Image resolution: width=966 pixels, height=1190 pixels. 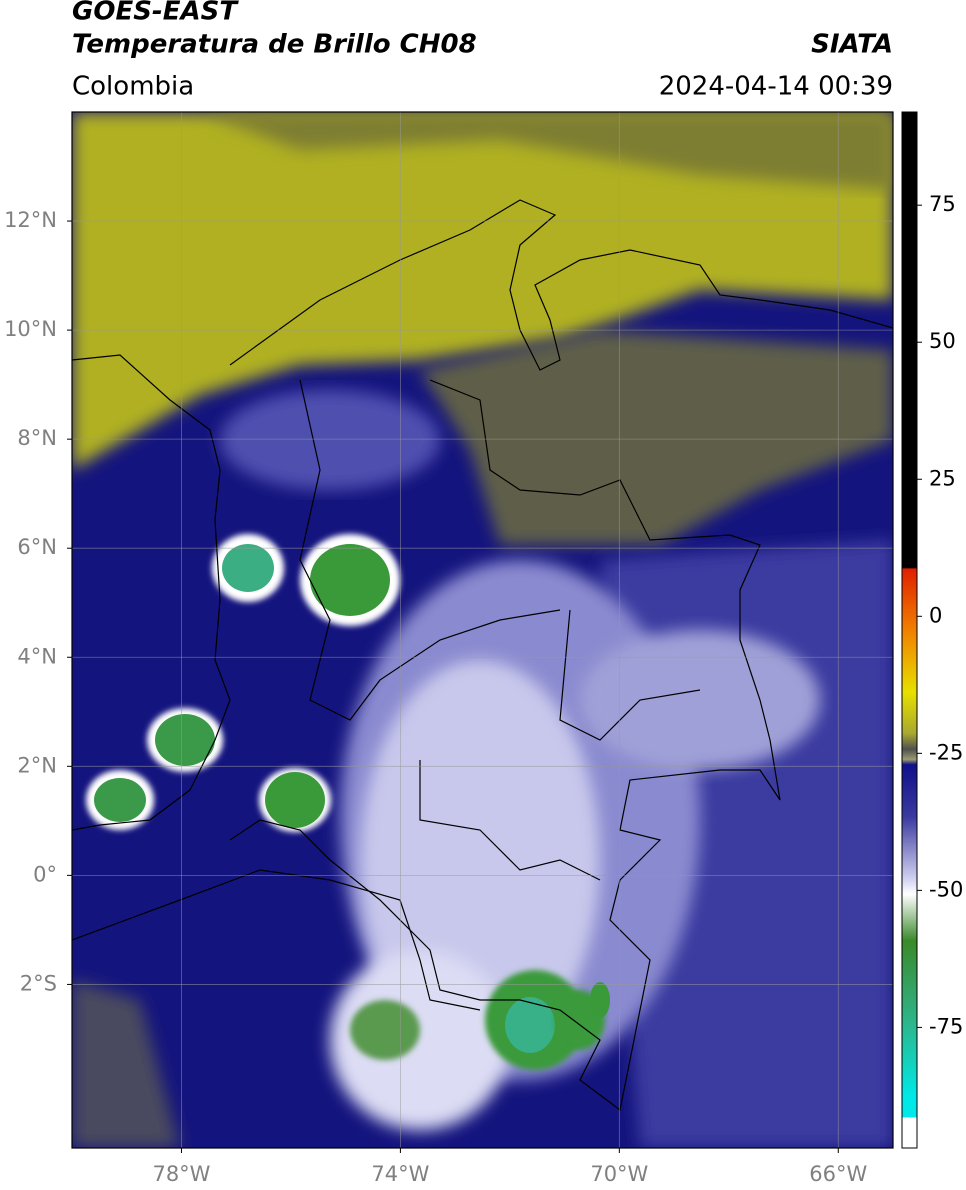 What do you see at coordinates (181, 1174) in the screenshot?
I see `x-tick-label: 78°W` at bounding box center [181, 1174].